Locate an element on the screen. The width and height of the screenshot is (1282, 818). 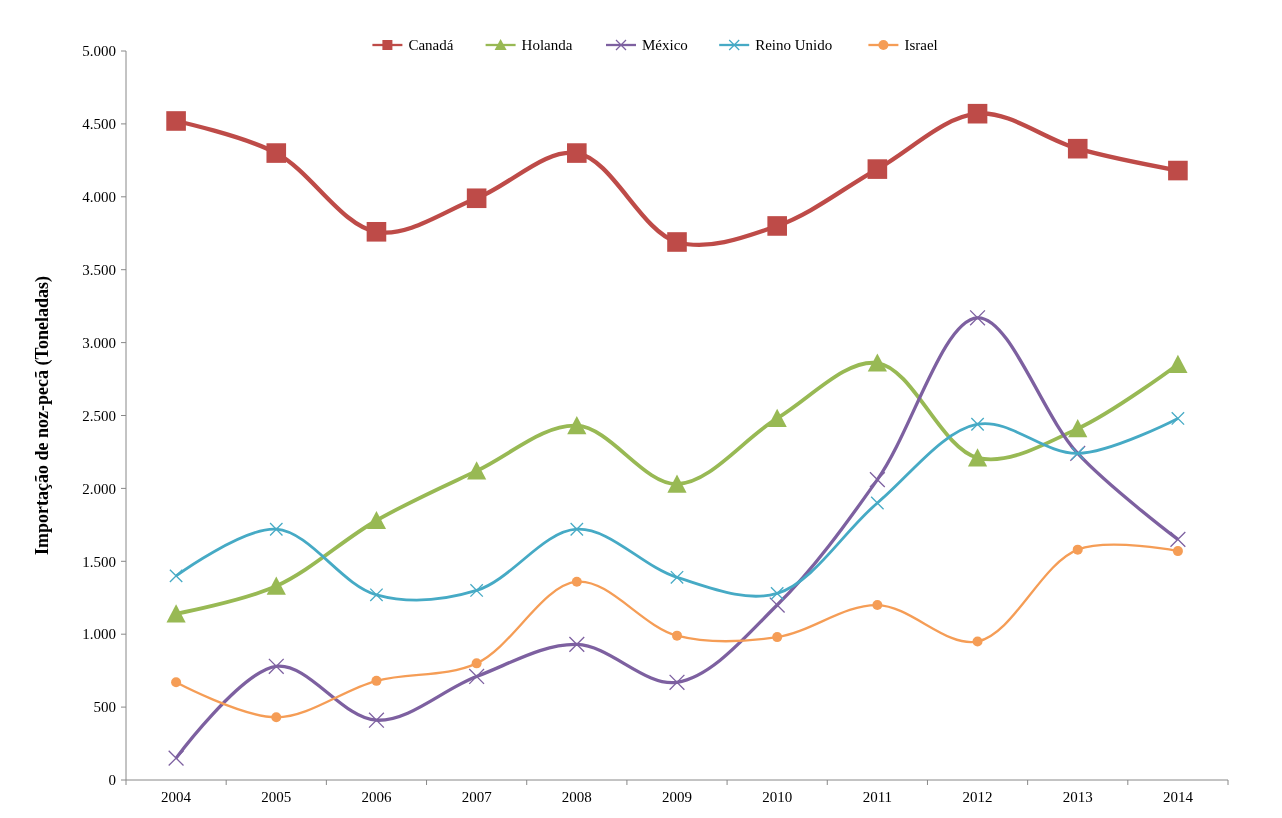
y-tick-label: 2.500 is located at coordinates (99, 415).